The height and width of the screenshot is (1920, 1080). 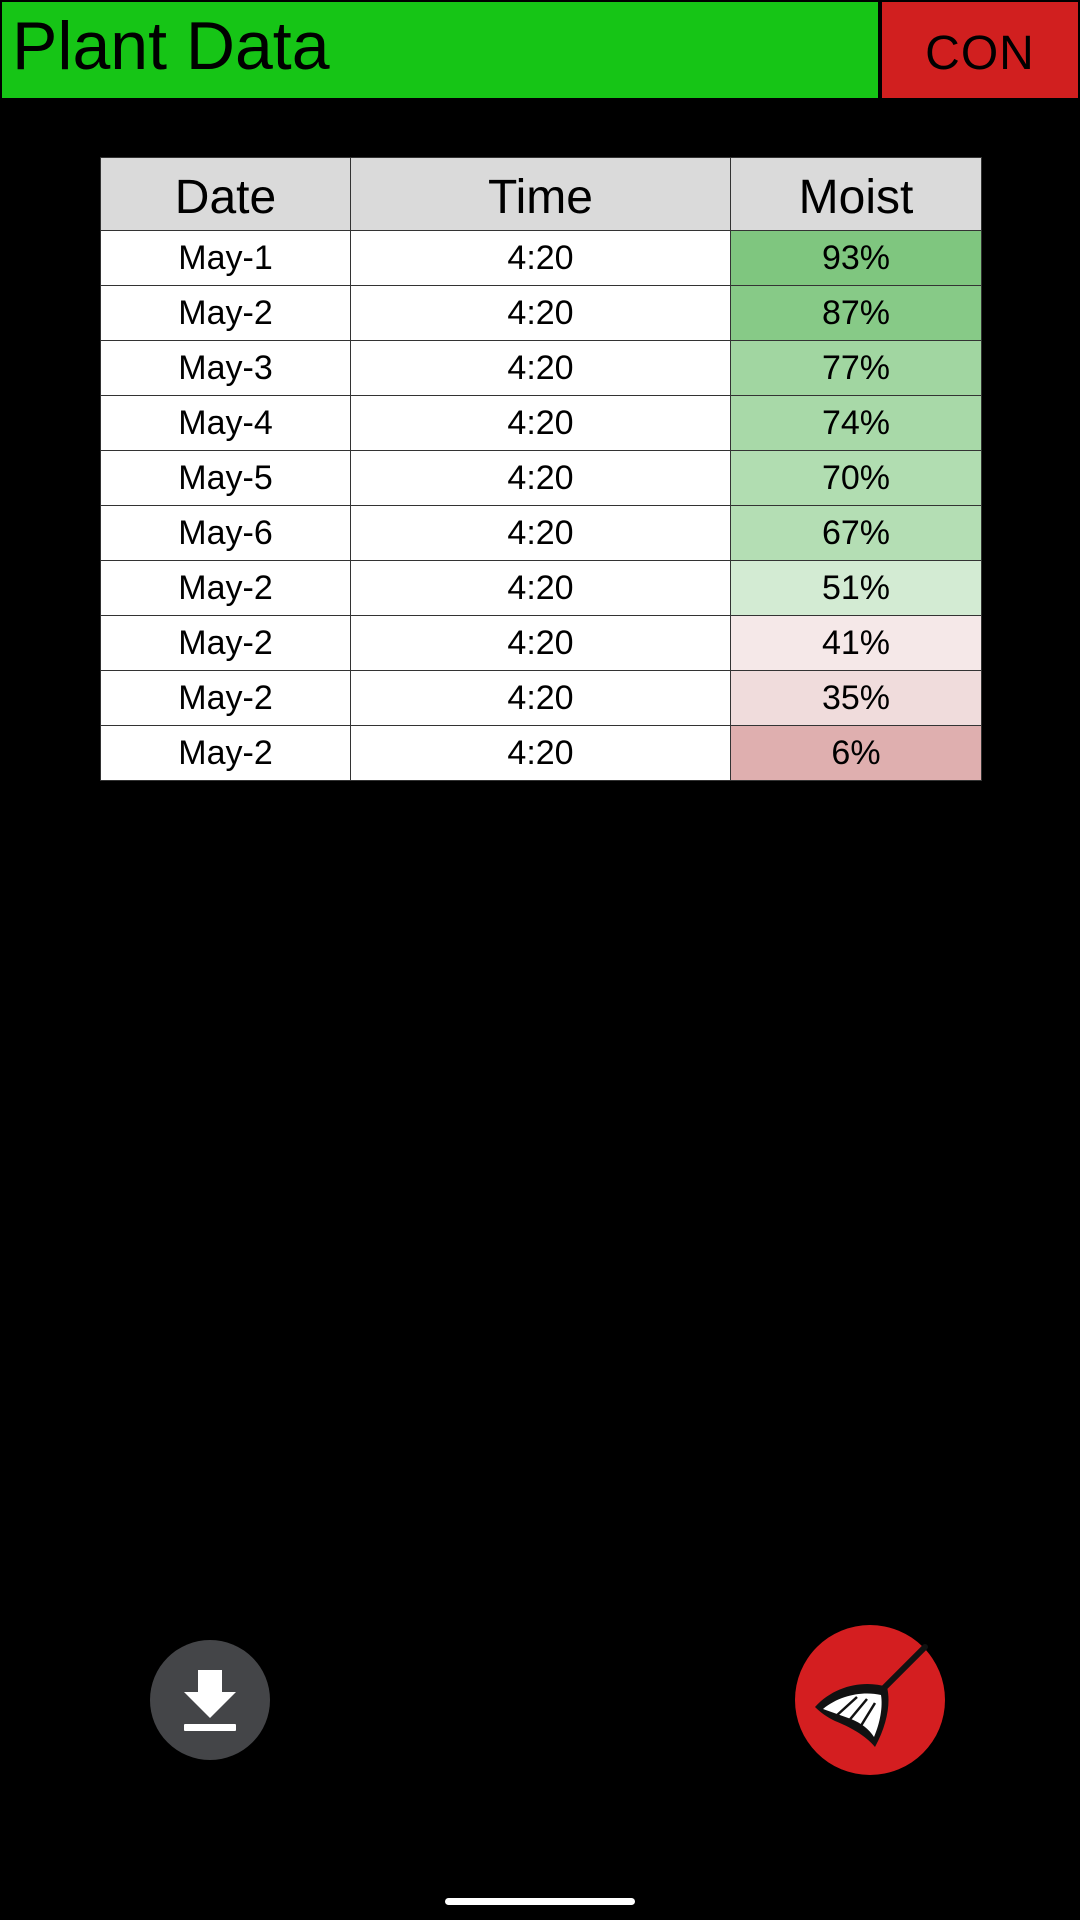 What do you see at coordinates (856, 194) in the screenshot?
I see `column-header-moist: Moist` at bounding box center [856, 194].